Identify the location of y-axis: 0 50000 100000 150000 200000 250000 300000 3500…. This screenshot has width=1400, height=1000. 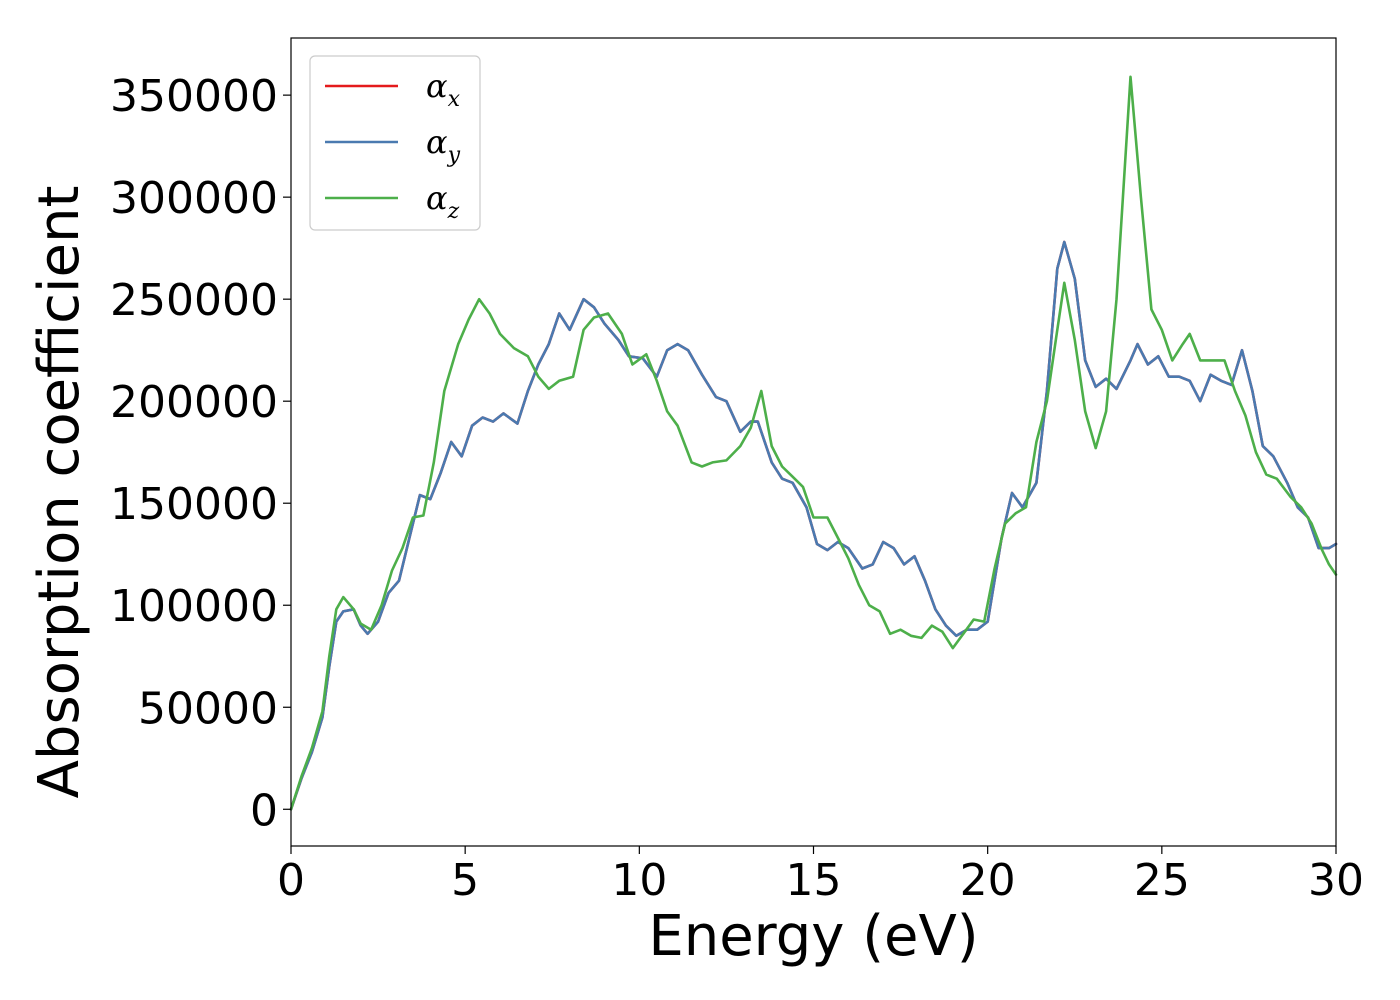
(200, 453).